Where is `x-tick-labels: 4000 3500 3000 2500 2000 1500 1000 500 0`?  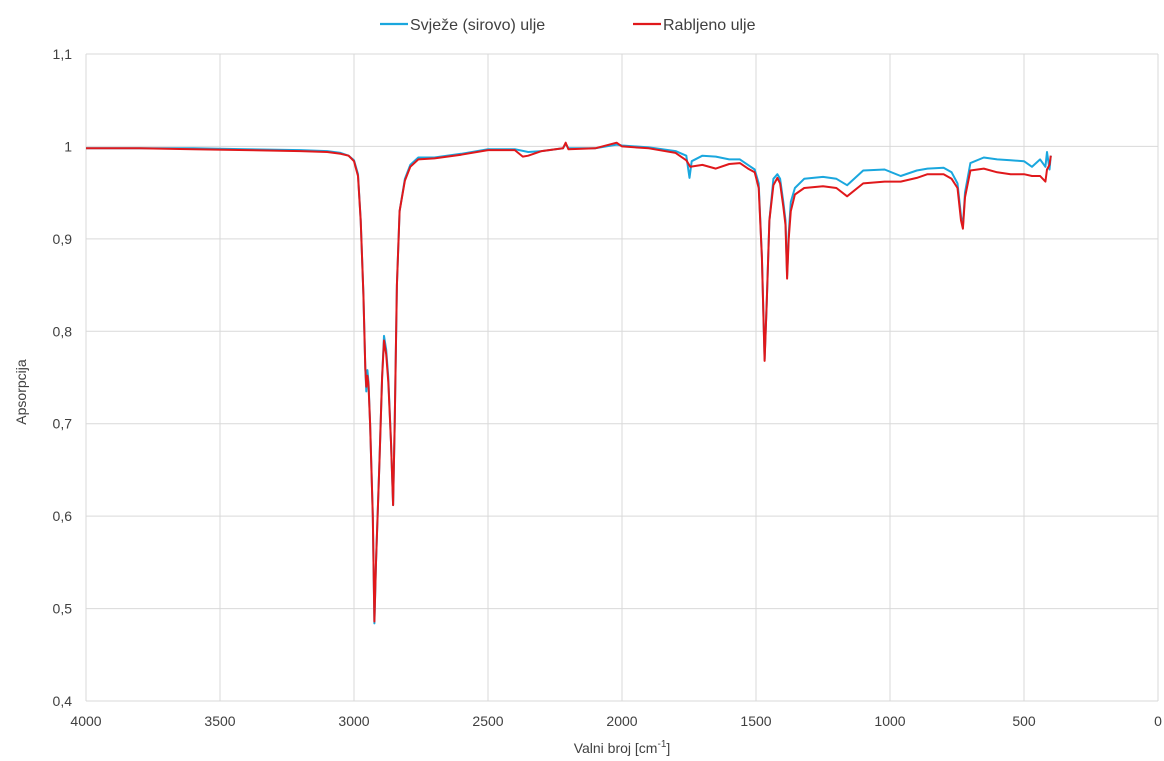 x-tick-labels: 4000 3500 3000 2500 2000 1500 1000 500 0 is located at coordinates (616, 721).